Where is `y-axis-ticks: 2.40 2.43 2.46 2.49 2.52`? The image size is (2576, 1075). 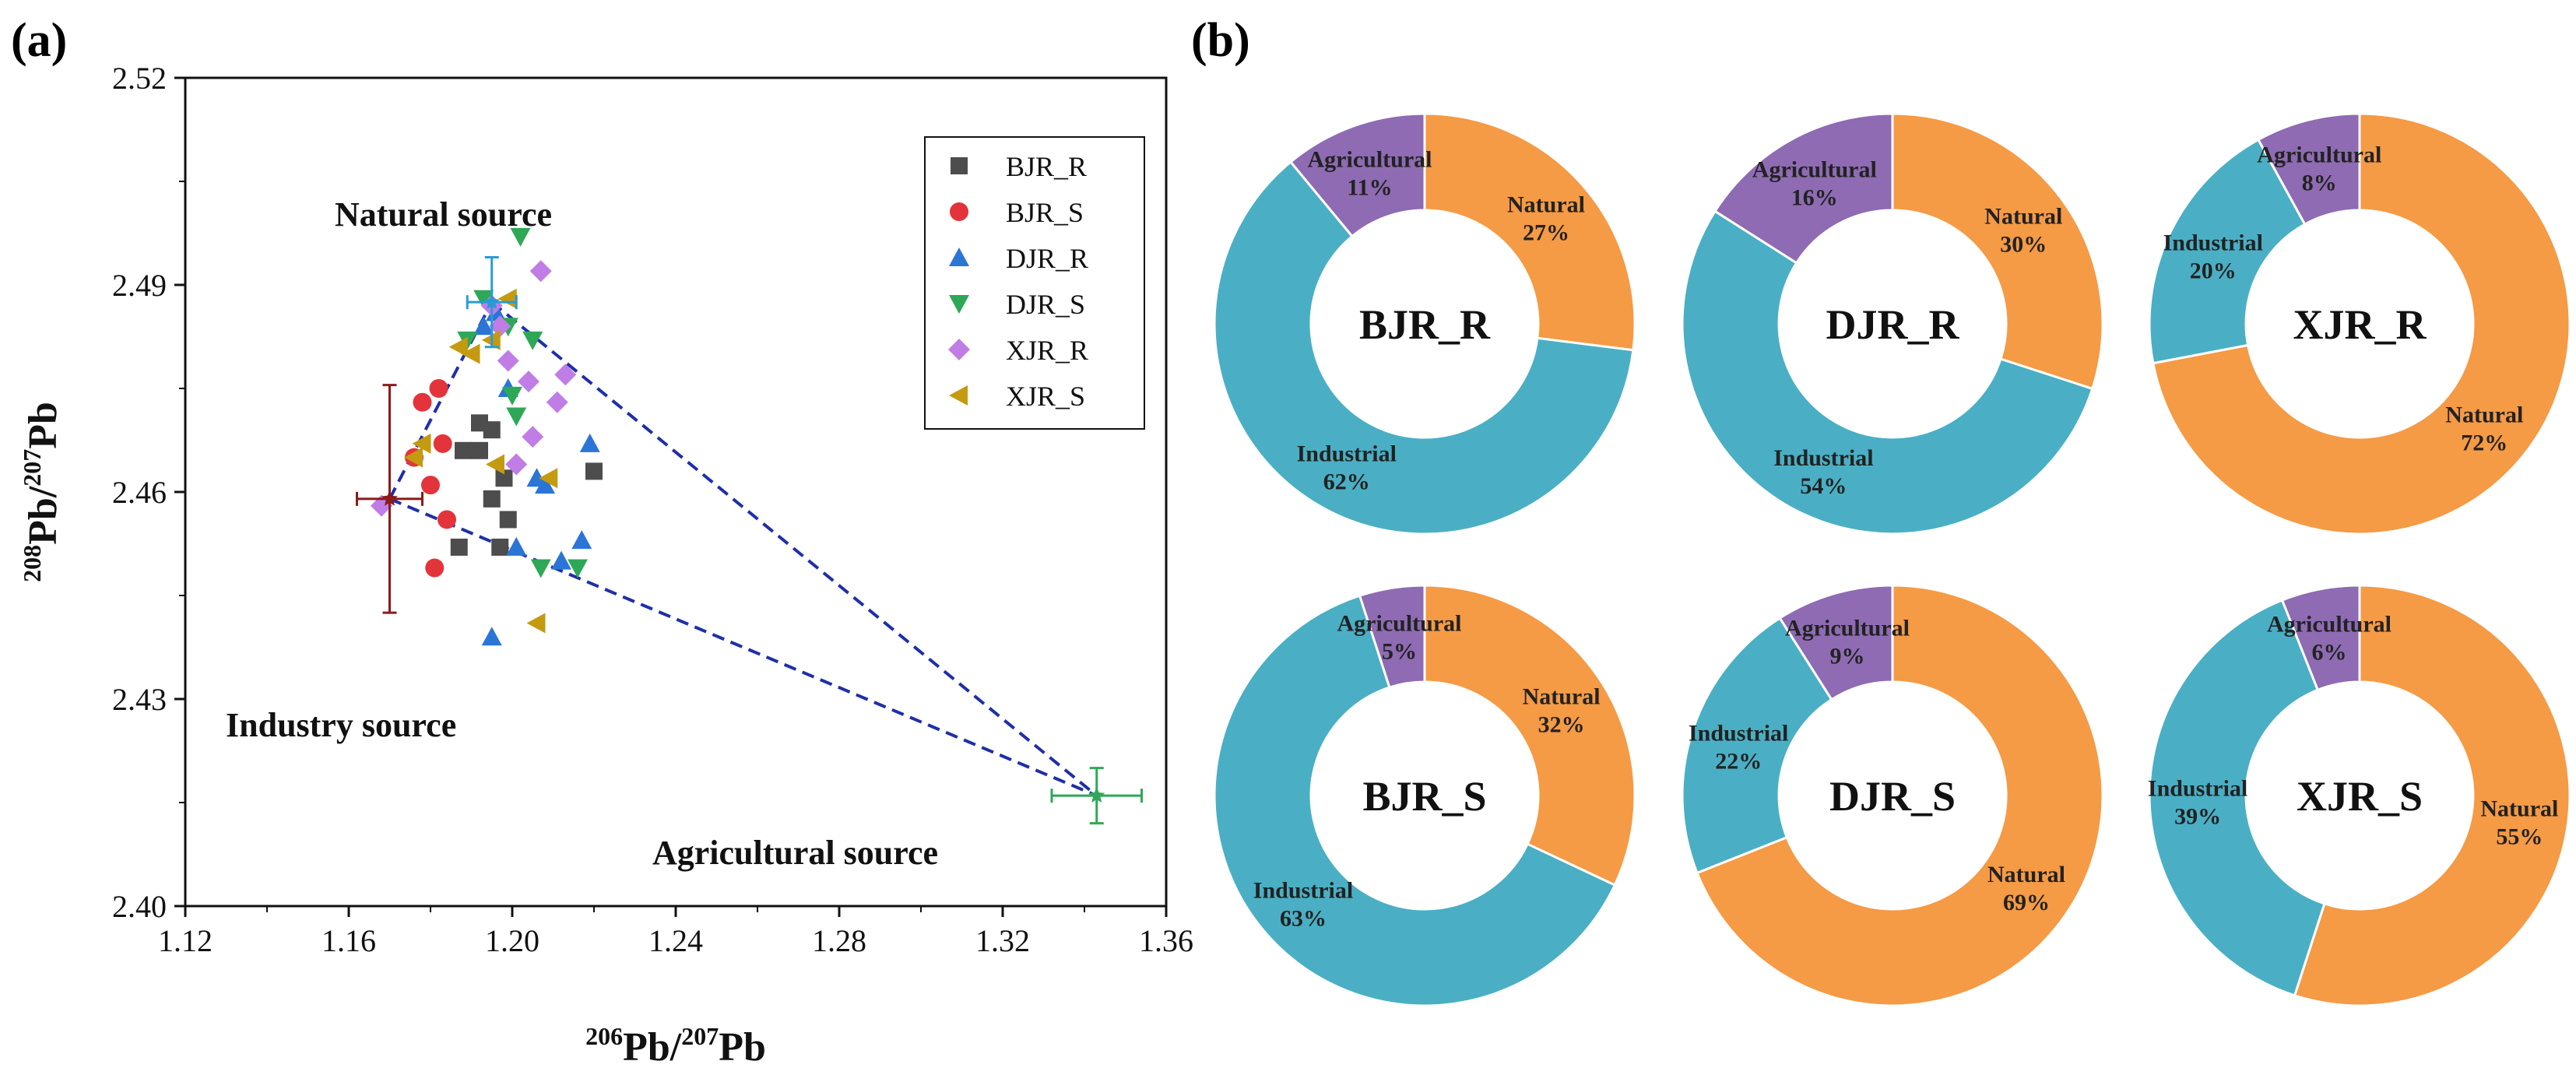 y-axis-ticks: 2.40 2.43 2.46 2.49 2.52 is located at coordinates (148, 492).